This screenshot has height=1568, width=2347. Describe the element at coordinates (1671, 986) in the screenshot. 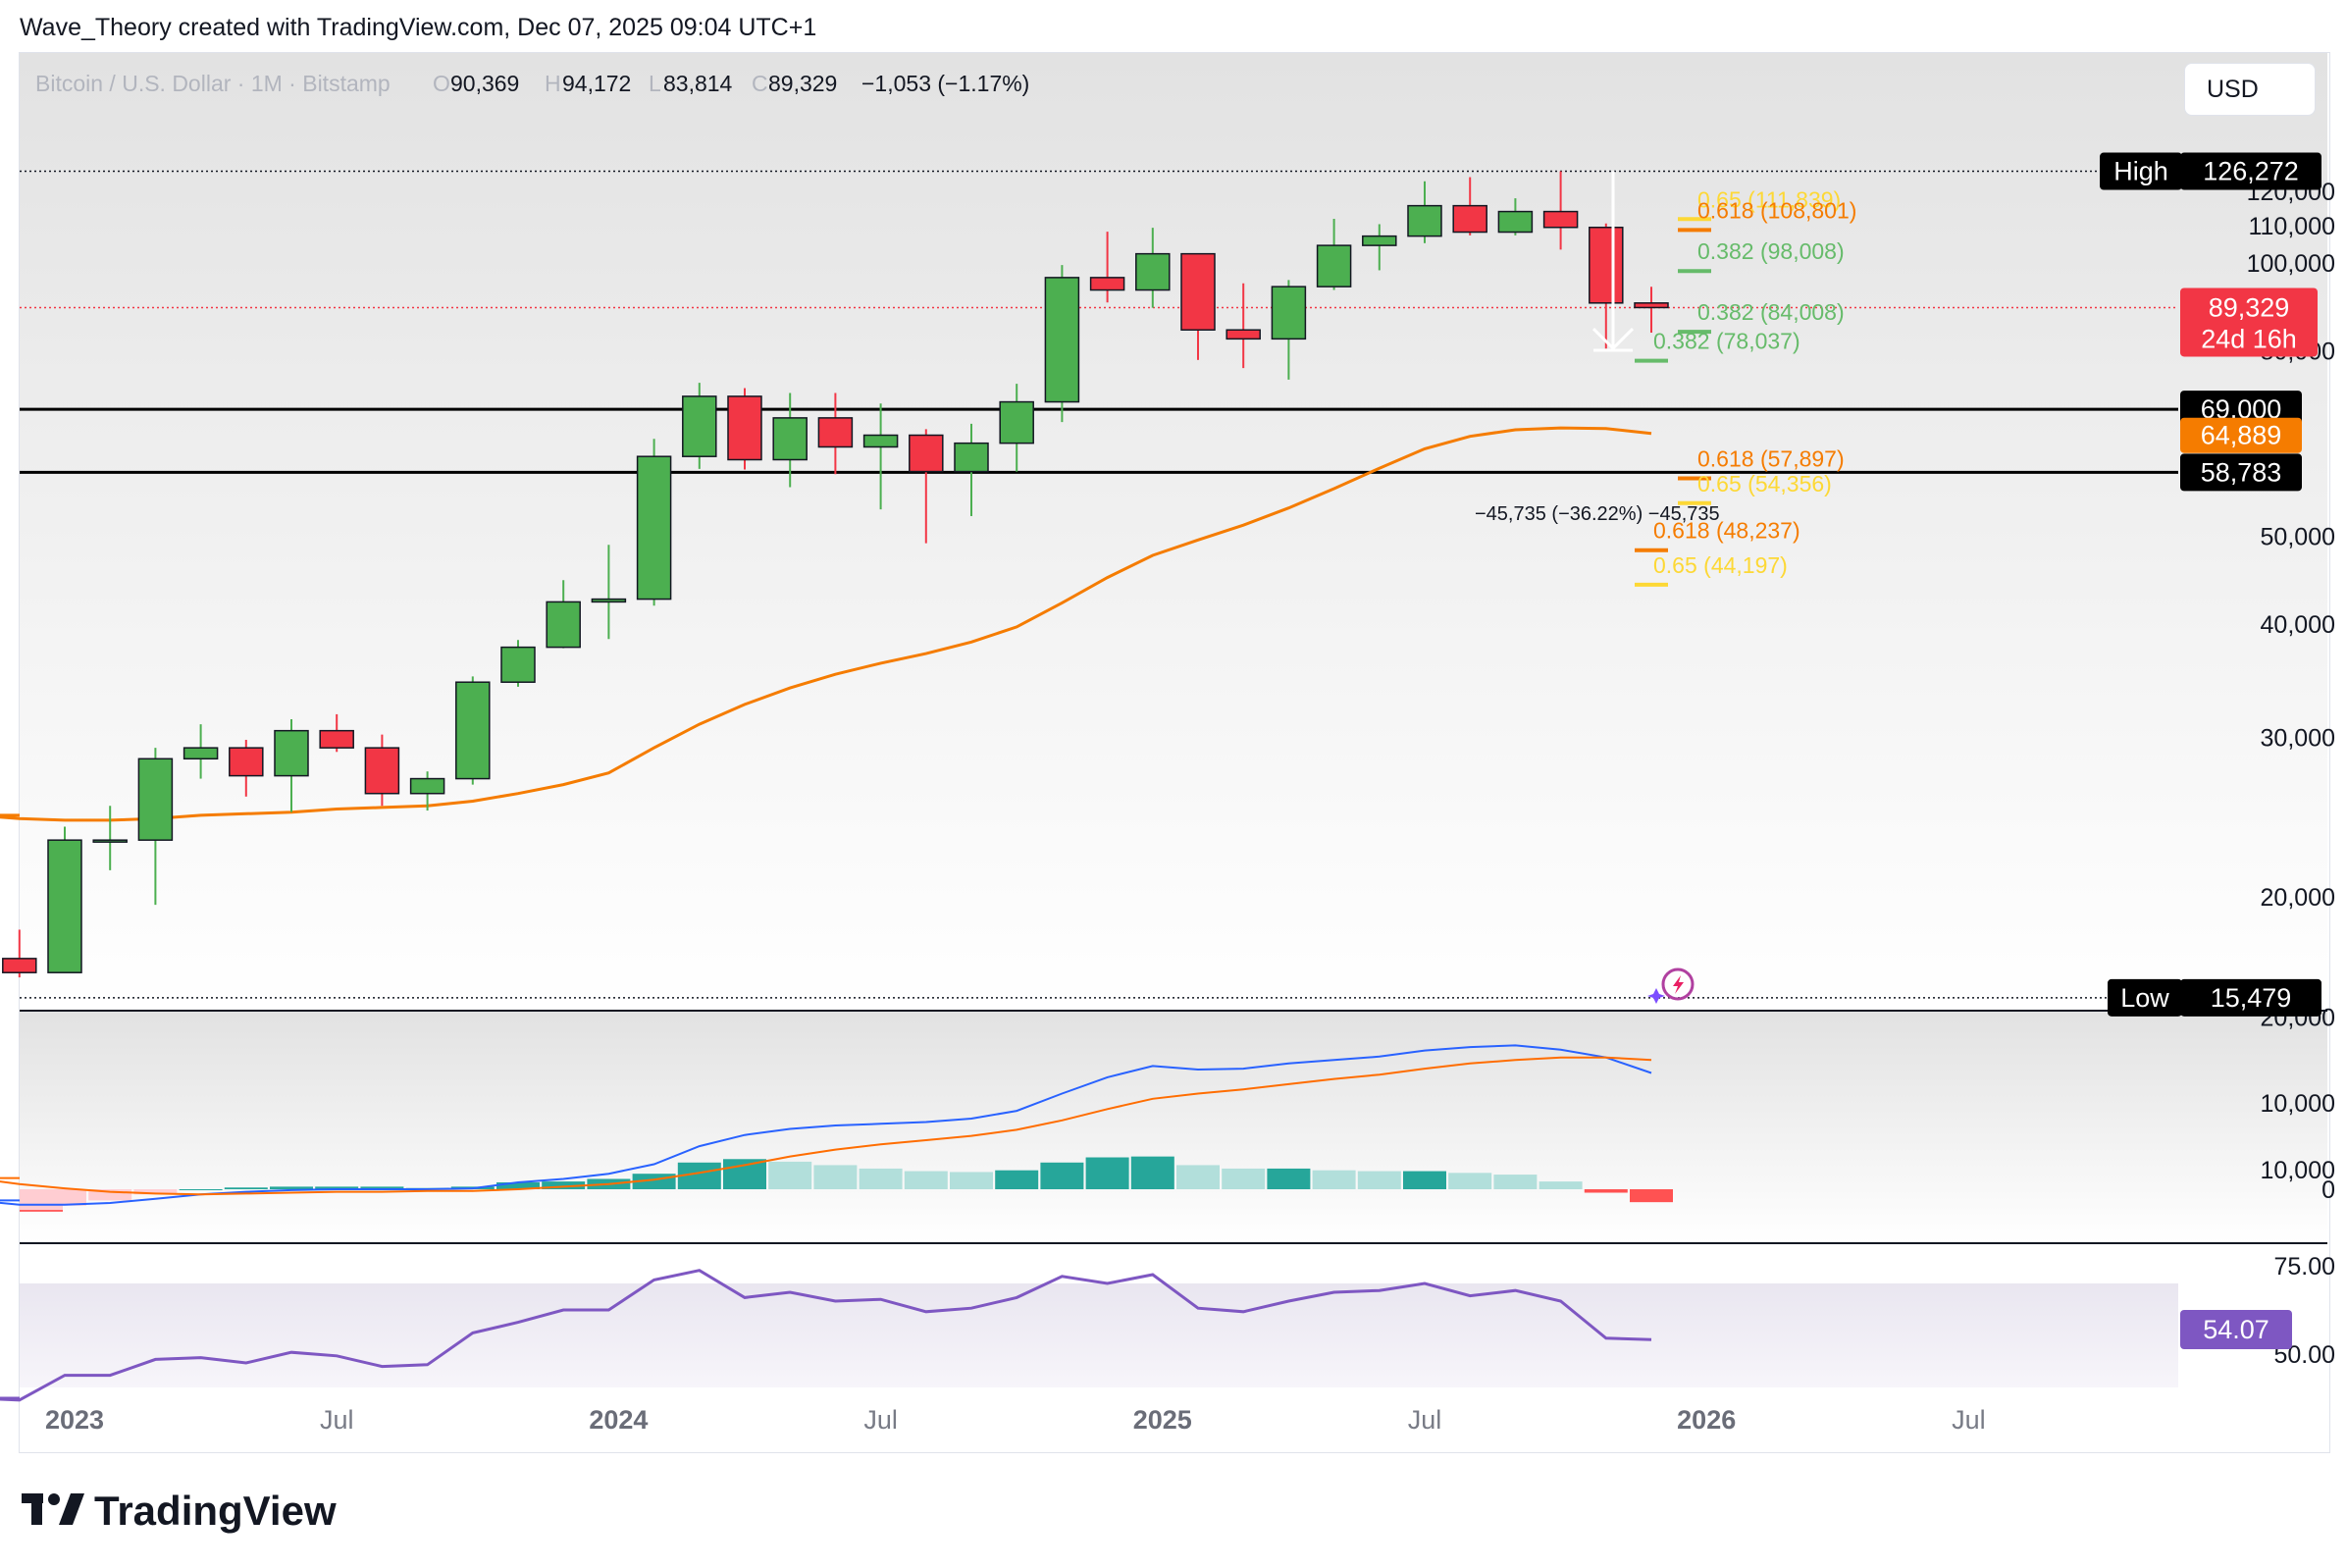

I see `snapshot-icon` at that location.